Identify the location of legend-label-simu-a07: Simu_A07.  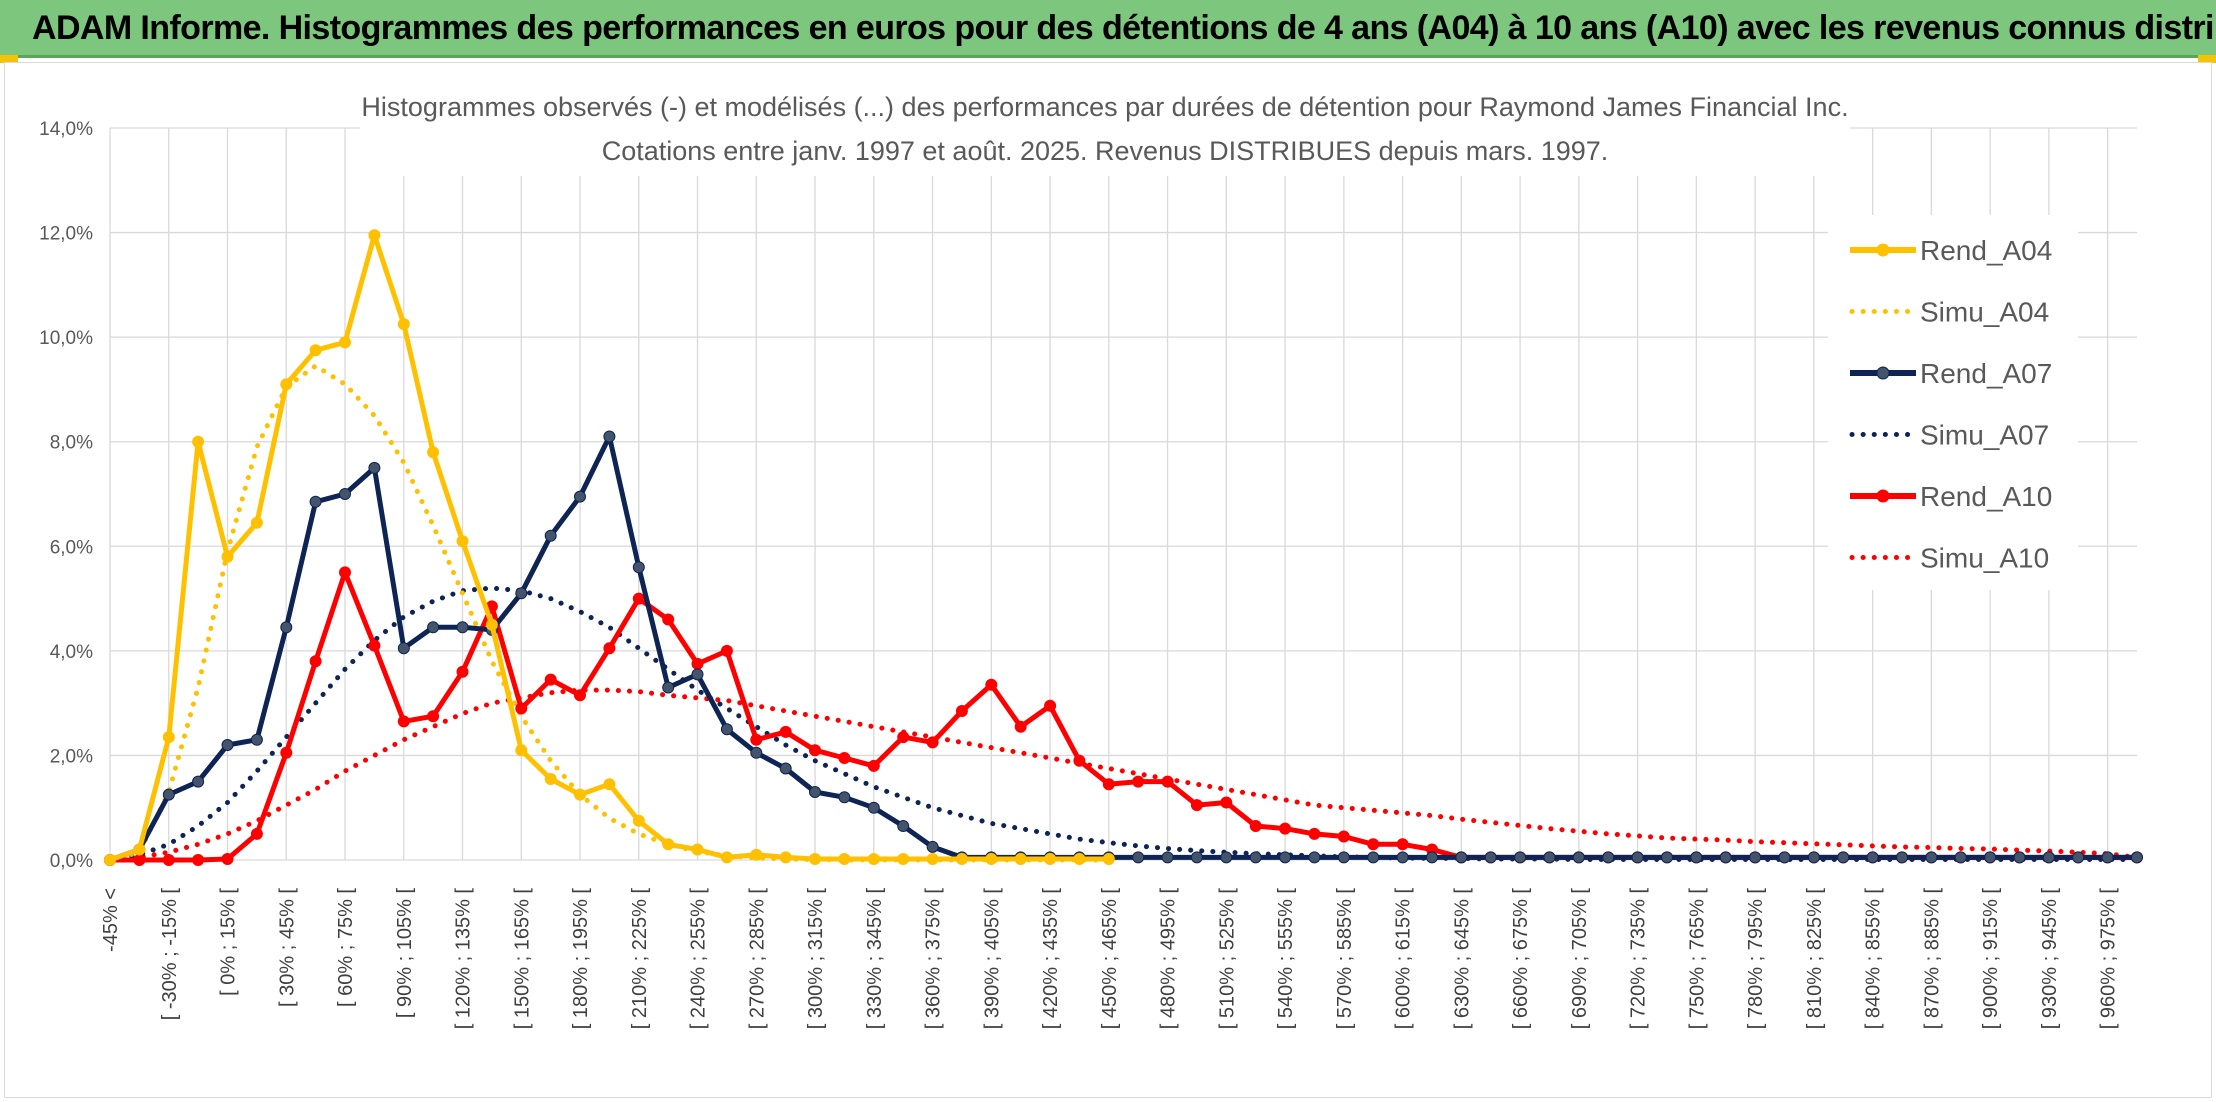
(1984, 435).